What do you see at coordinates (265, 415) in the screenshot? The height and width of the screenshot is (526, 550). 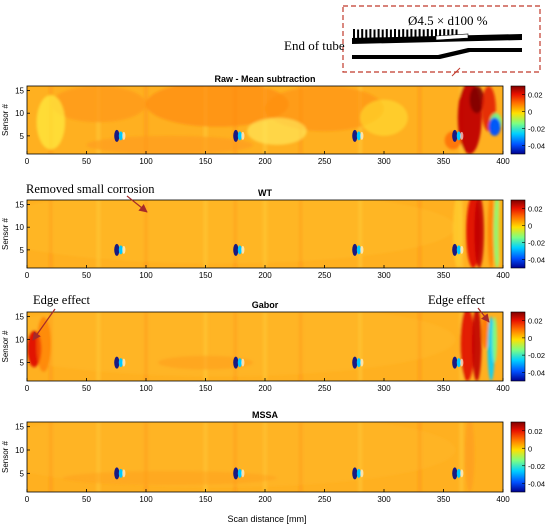 I see `panel-title: MSSA` at bounding box center [265, 415].